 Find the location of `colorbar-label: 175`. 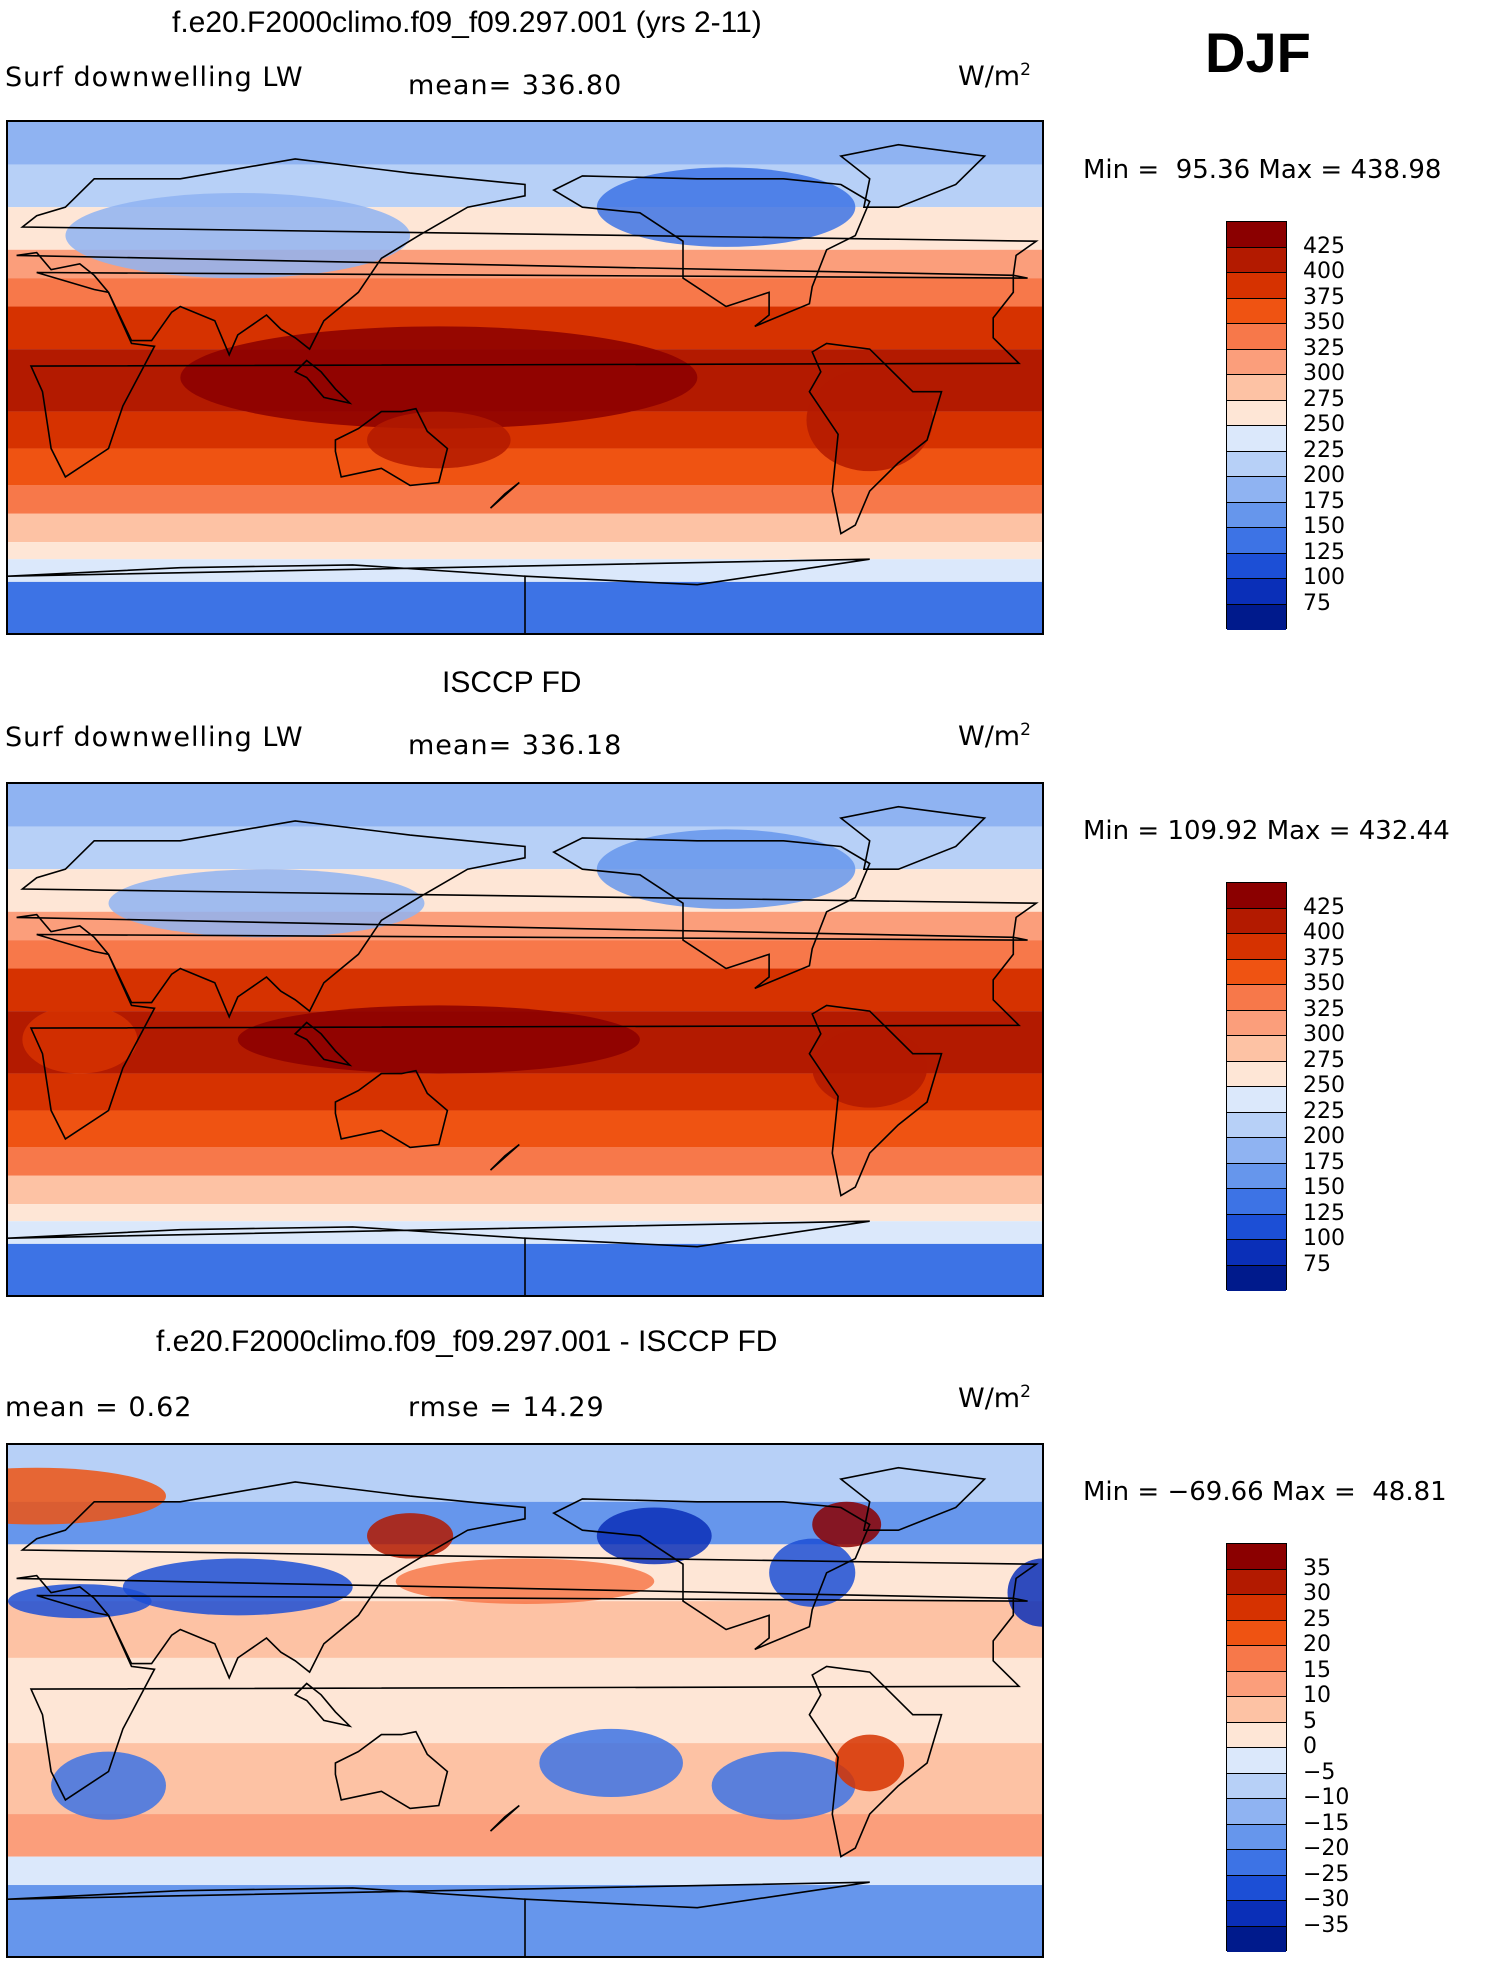

colorbar-label: 175 is located at coordinates (1324, 1162).